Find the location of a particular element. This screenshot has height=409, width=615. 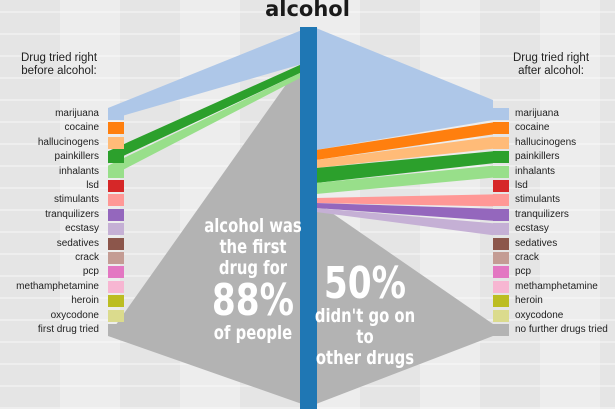

right-label-pcp: pcp is located at coordinates (523, 272).